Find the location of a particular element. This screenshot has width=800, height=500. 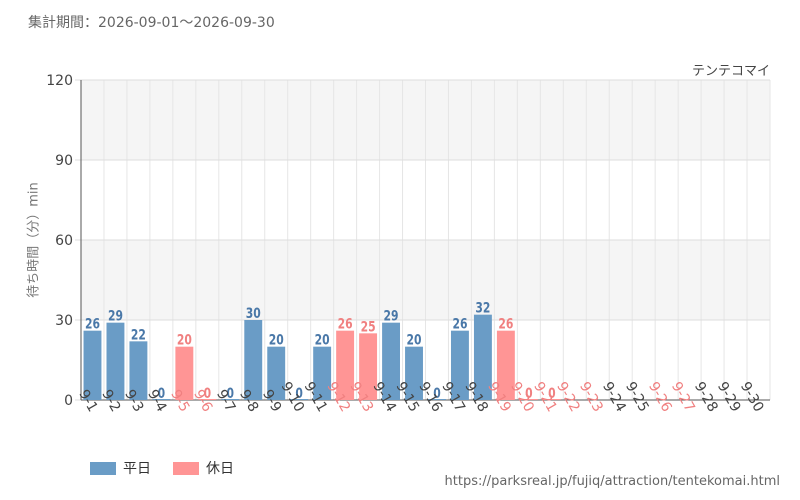

bar-value-label: 32 is located at coordinates (482, 309).